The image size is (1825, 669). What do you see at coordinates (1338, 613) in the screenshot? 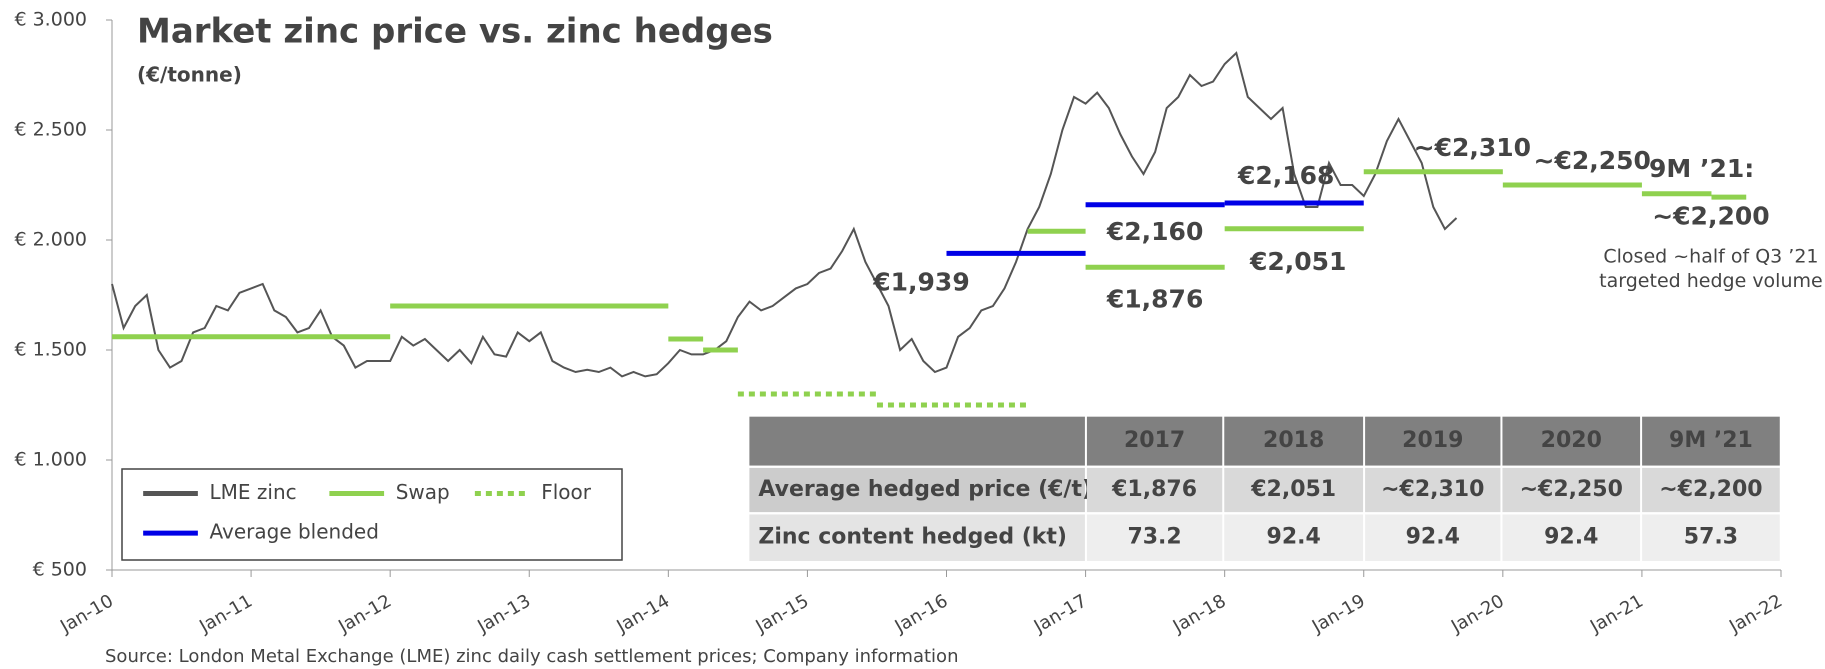
I see `x-tick-label: Jan-19` at bounding box center [1338, 613].